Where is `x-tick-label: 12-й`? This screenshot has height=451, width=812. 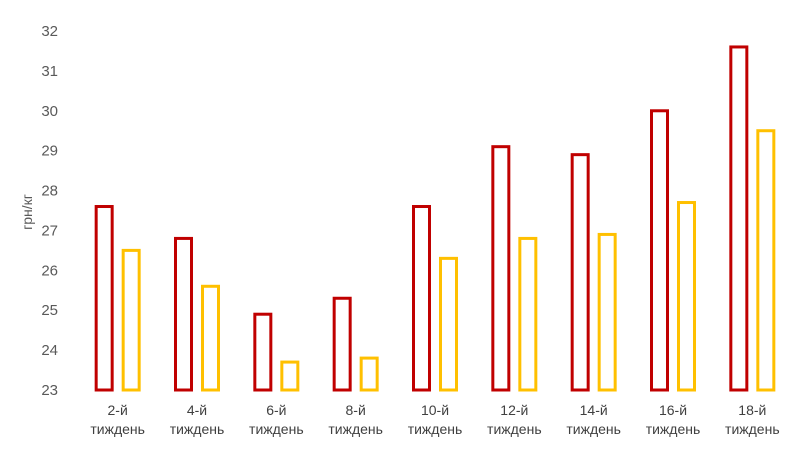 x-tick-label: 12-й is located at coordinates (514, 410).